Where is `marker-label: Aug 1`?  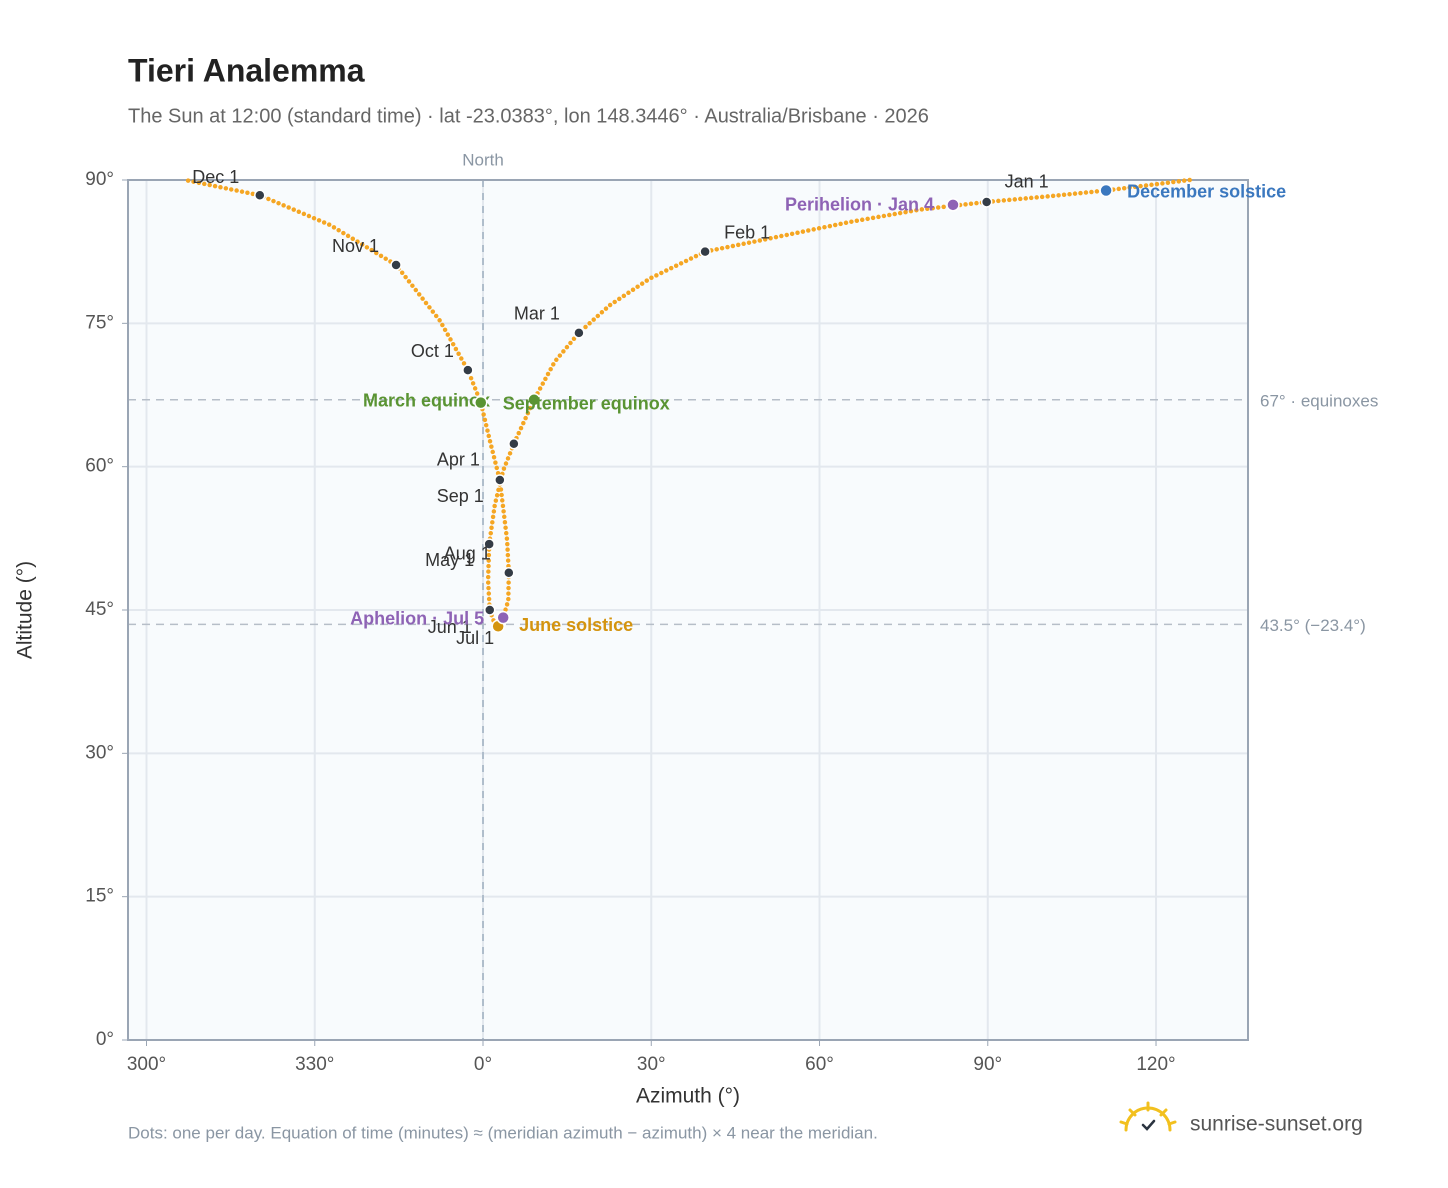 marker-label: Aug 1 is located at coordinates (467, 553).